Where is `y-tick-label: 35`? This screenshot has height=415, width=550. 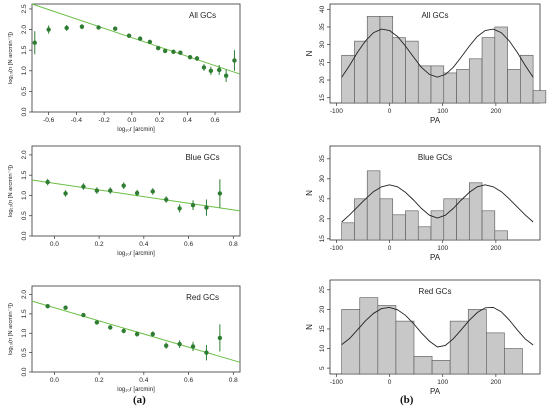 y-tick-label: 35 is located at coordinates (322, 27).